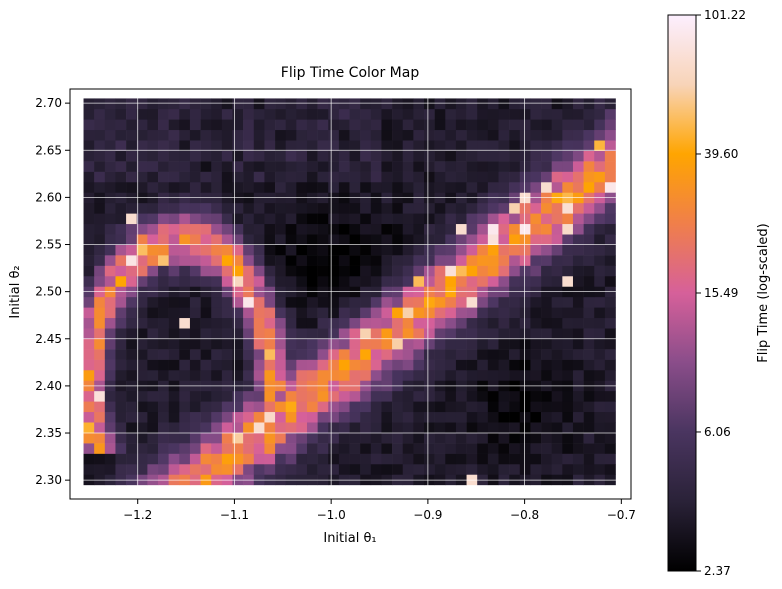  What do you see at coordinates (331, 515) in the screenshot?
I see `x-tick-label: −1.0` at bounding box center [331, 515].